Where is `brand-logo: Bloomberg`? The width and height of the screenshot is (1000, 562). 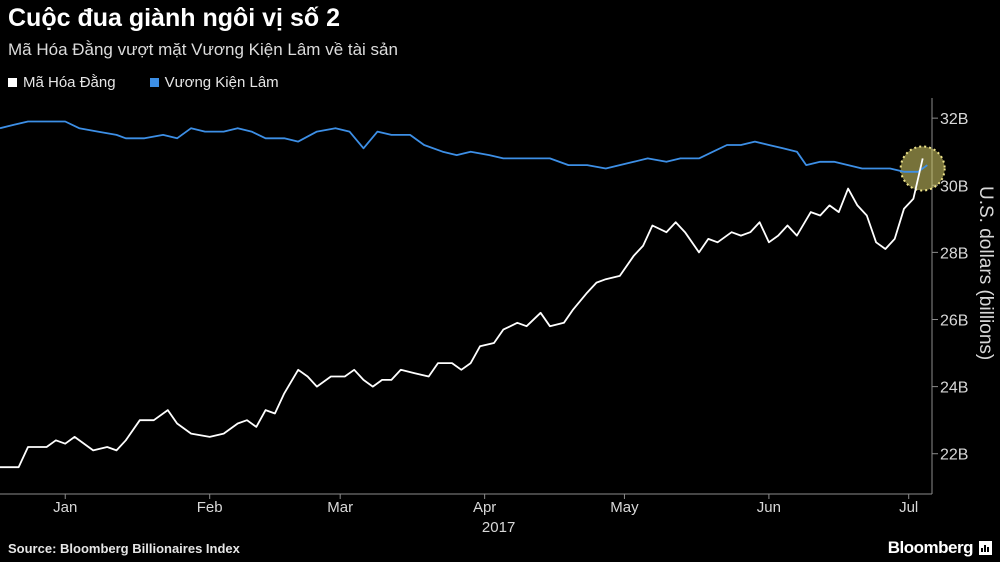 brand-logo: Bloomberg is located at coordinates (940, 548).